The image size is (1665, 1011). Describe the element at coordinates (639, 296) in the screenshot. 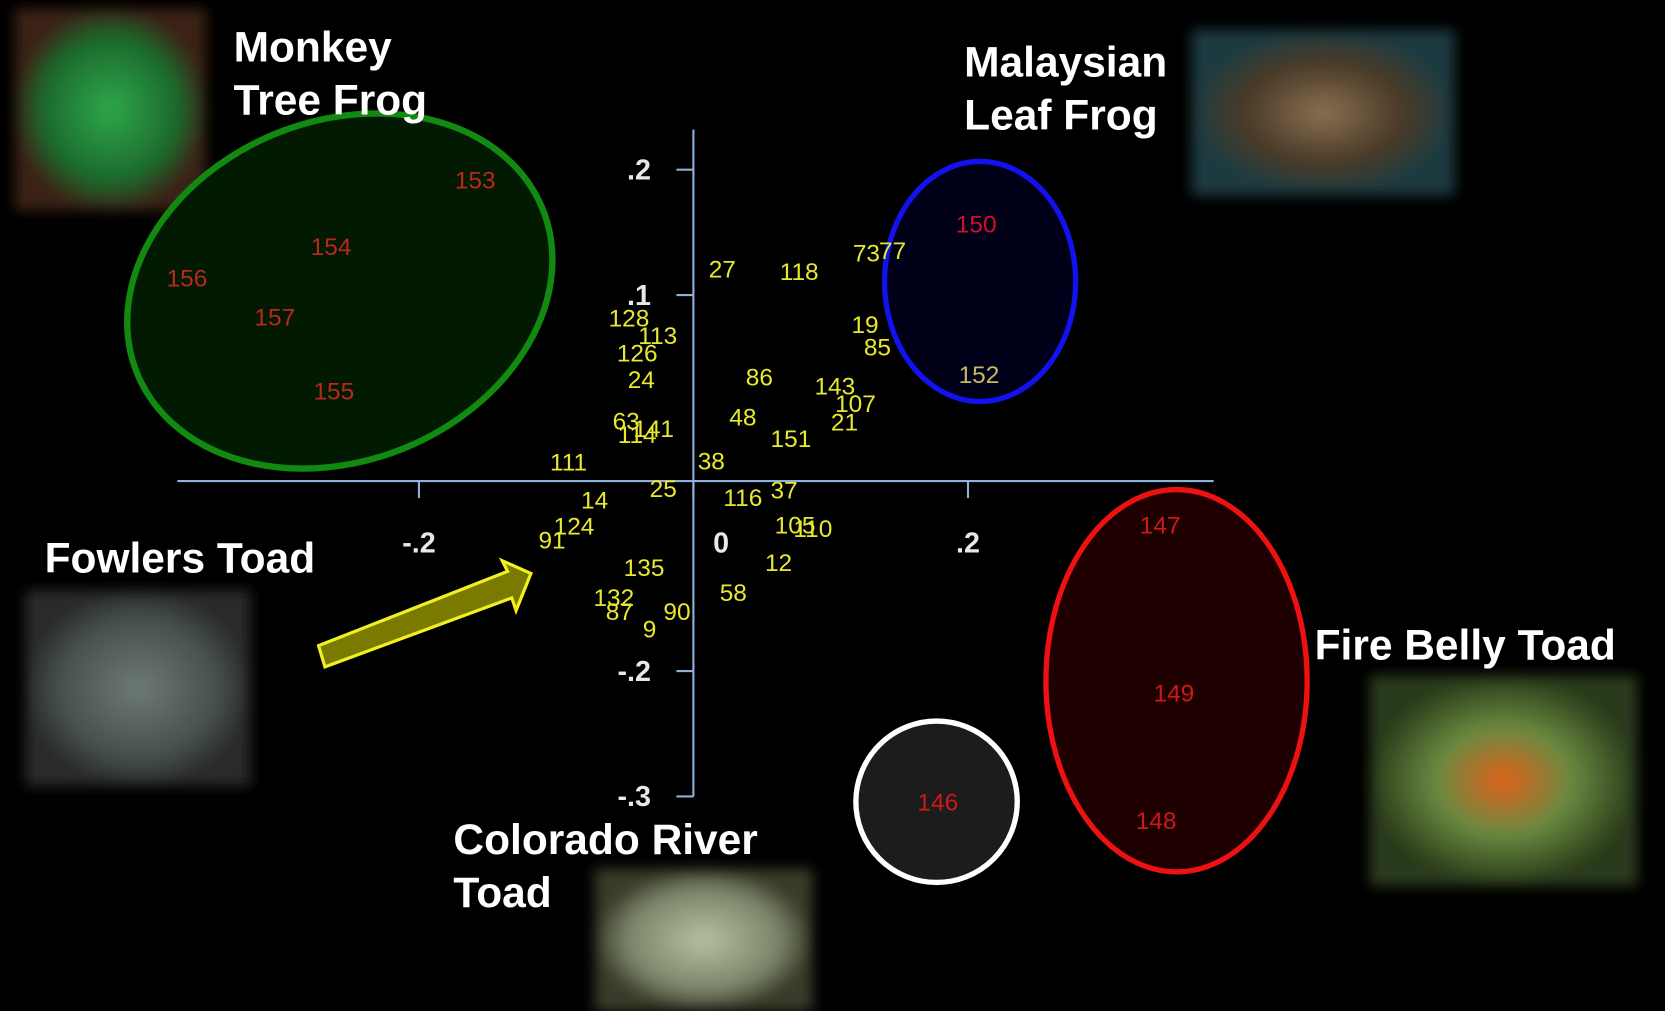

I see `y-tick-label: .1` at that location.